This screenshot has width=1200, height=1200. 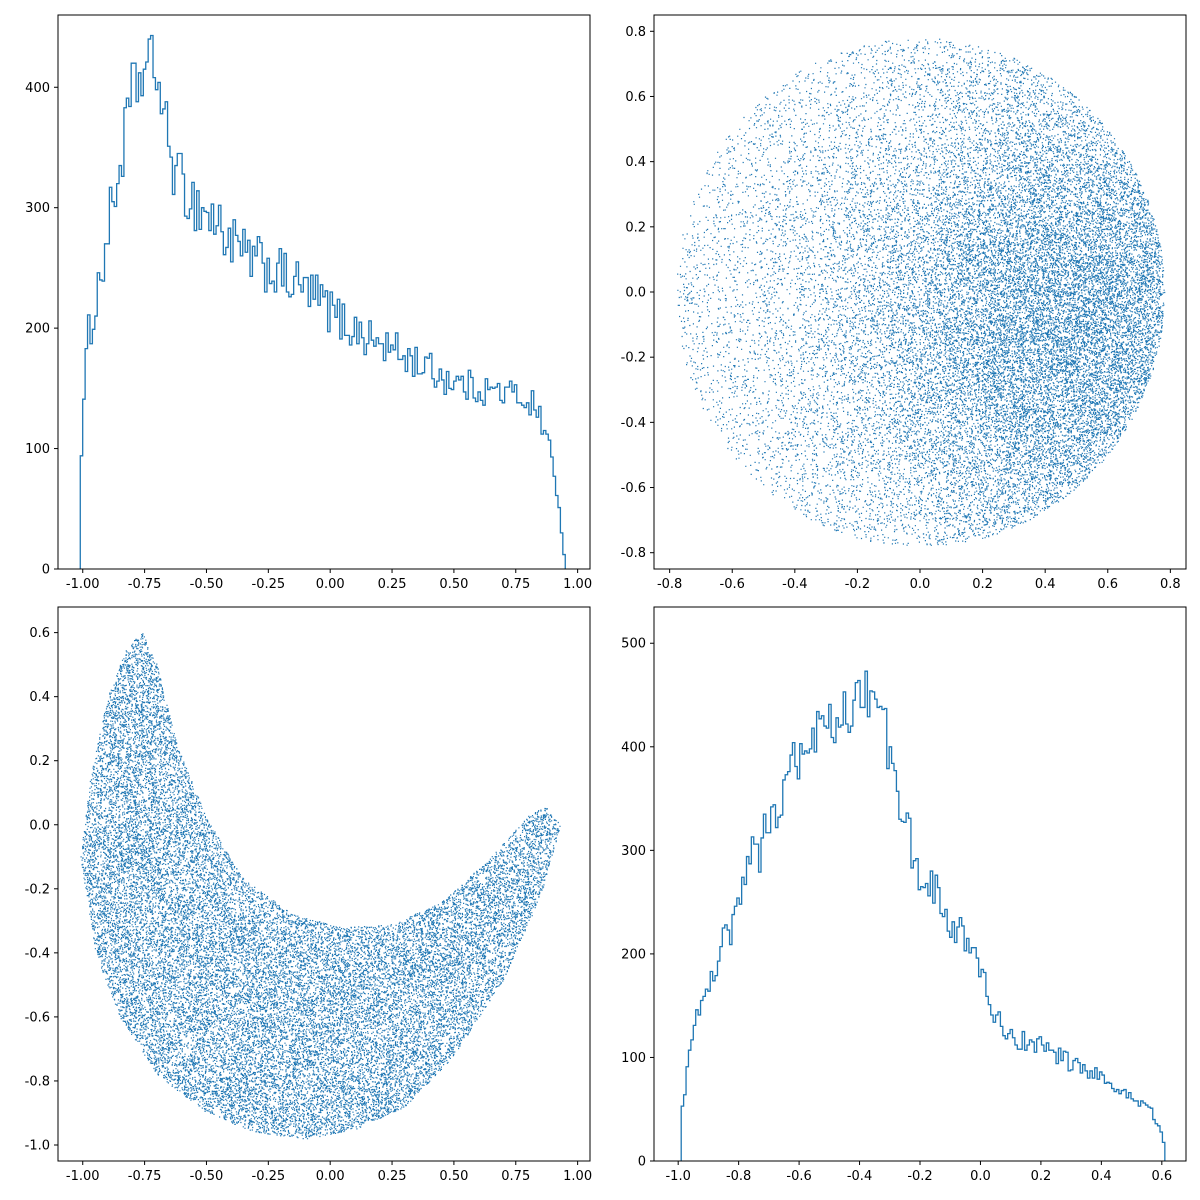 What do you see at coordinates (37, 1145) in the screenshot?
I see `y-tick-label: -1.0` at bounding box center [37, 1145].